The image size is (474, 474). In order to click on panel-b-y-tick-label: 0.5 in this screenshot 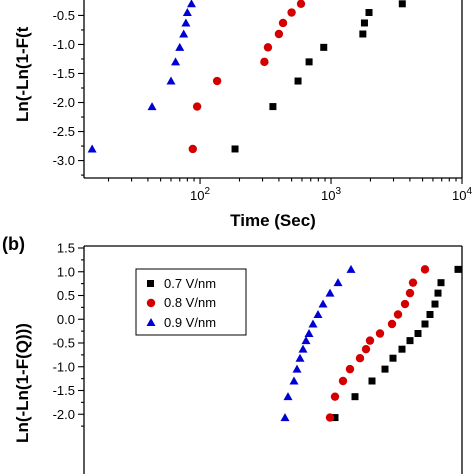, I will do `click(66, 295)`.